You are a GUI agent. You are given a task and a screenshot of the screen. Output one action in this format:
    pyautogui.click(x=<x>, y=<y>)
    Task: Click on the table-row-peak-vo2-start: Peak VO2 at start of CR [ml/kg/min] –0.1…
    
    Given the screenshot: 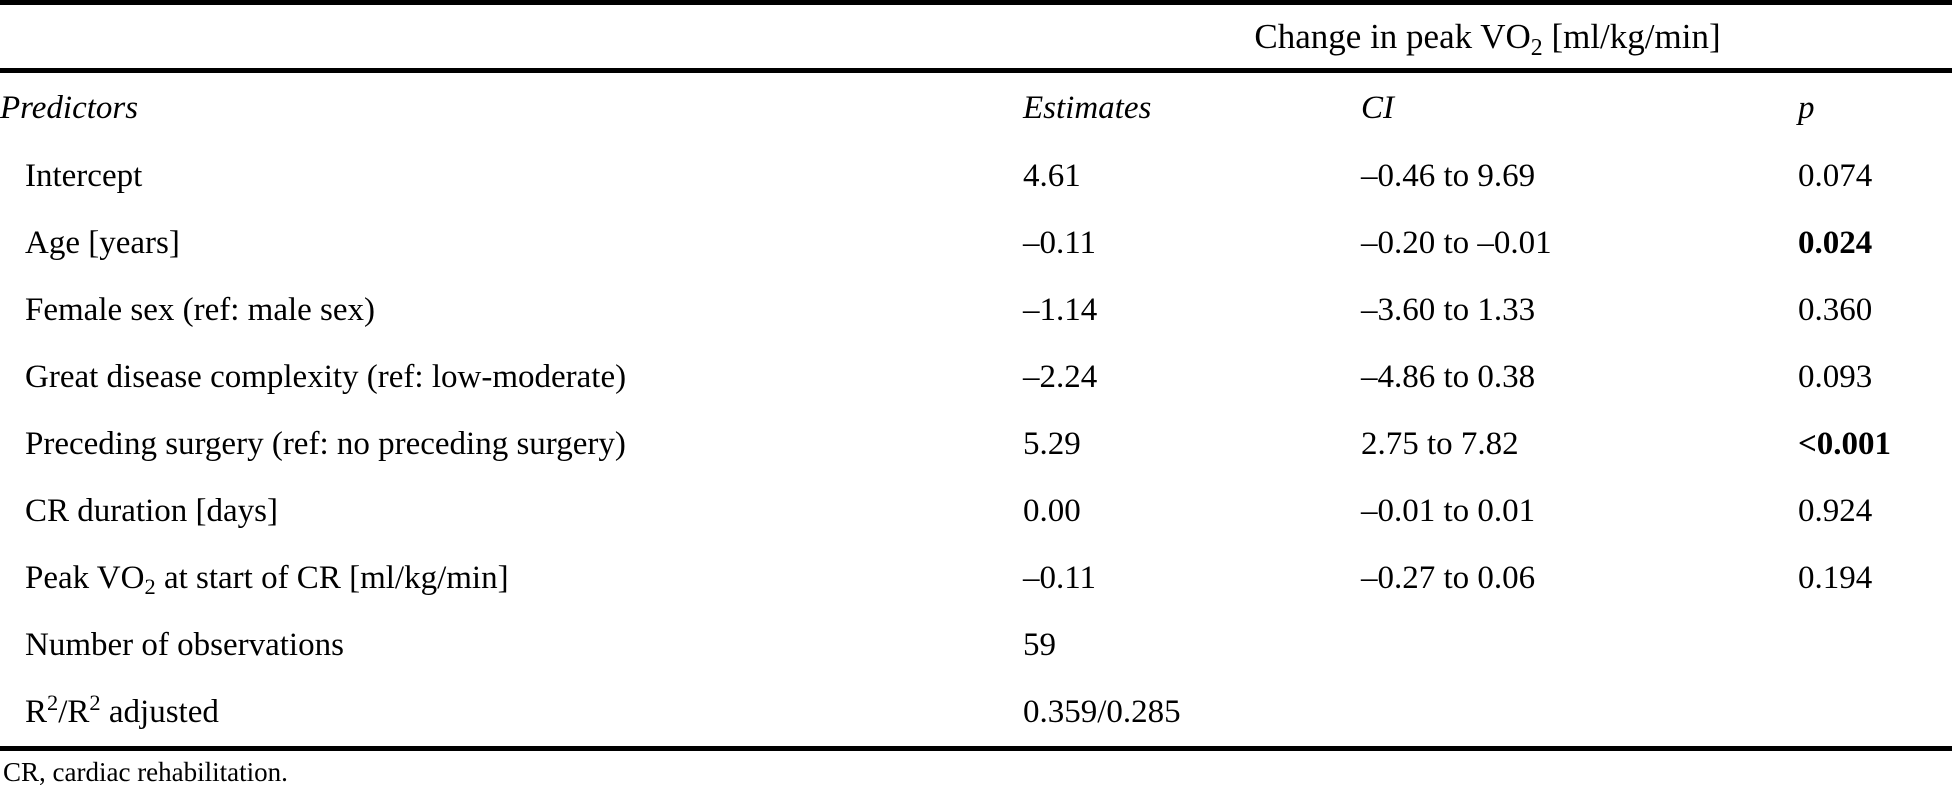 What is the action you would take?
    pyautogui.click(x=976, y=578)
    